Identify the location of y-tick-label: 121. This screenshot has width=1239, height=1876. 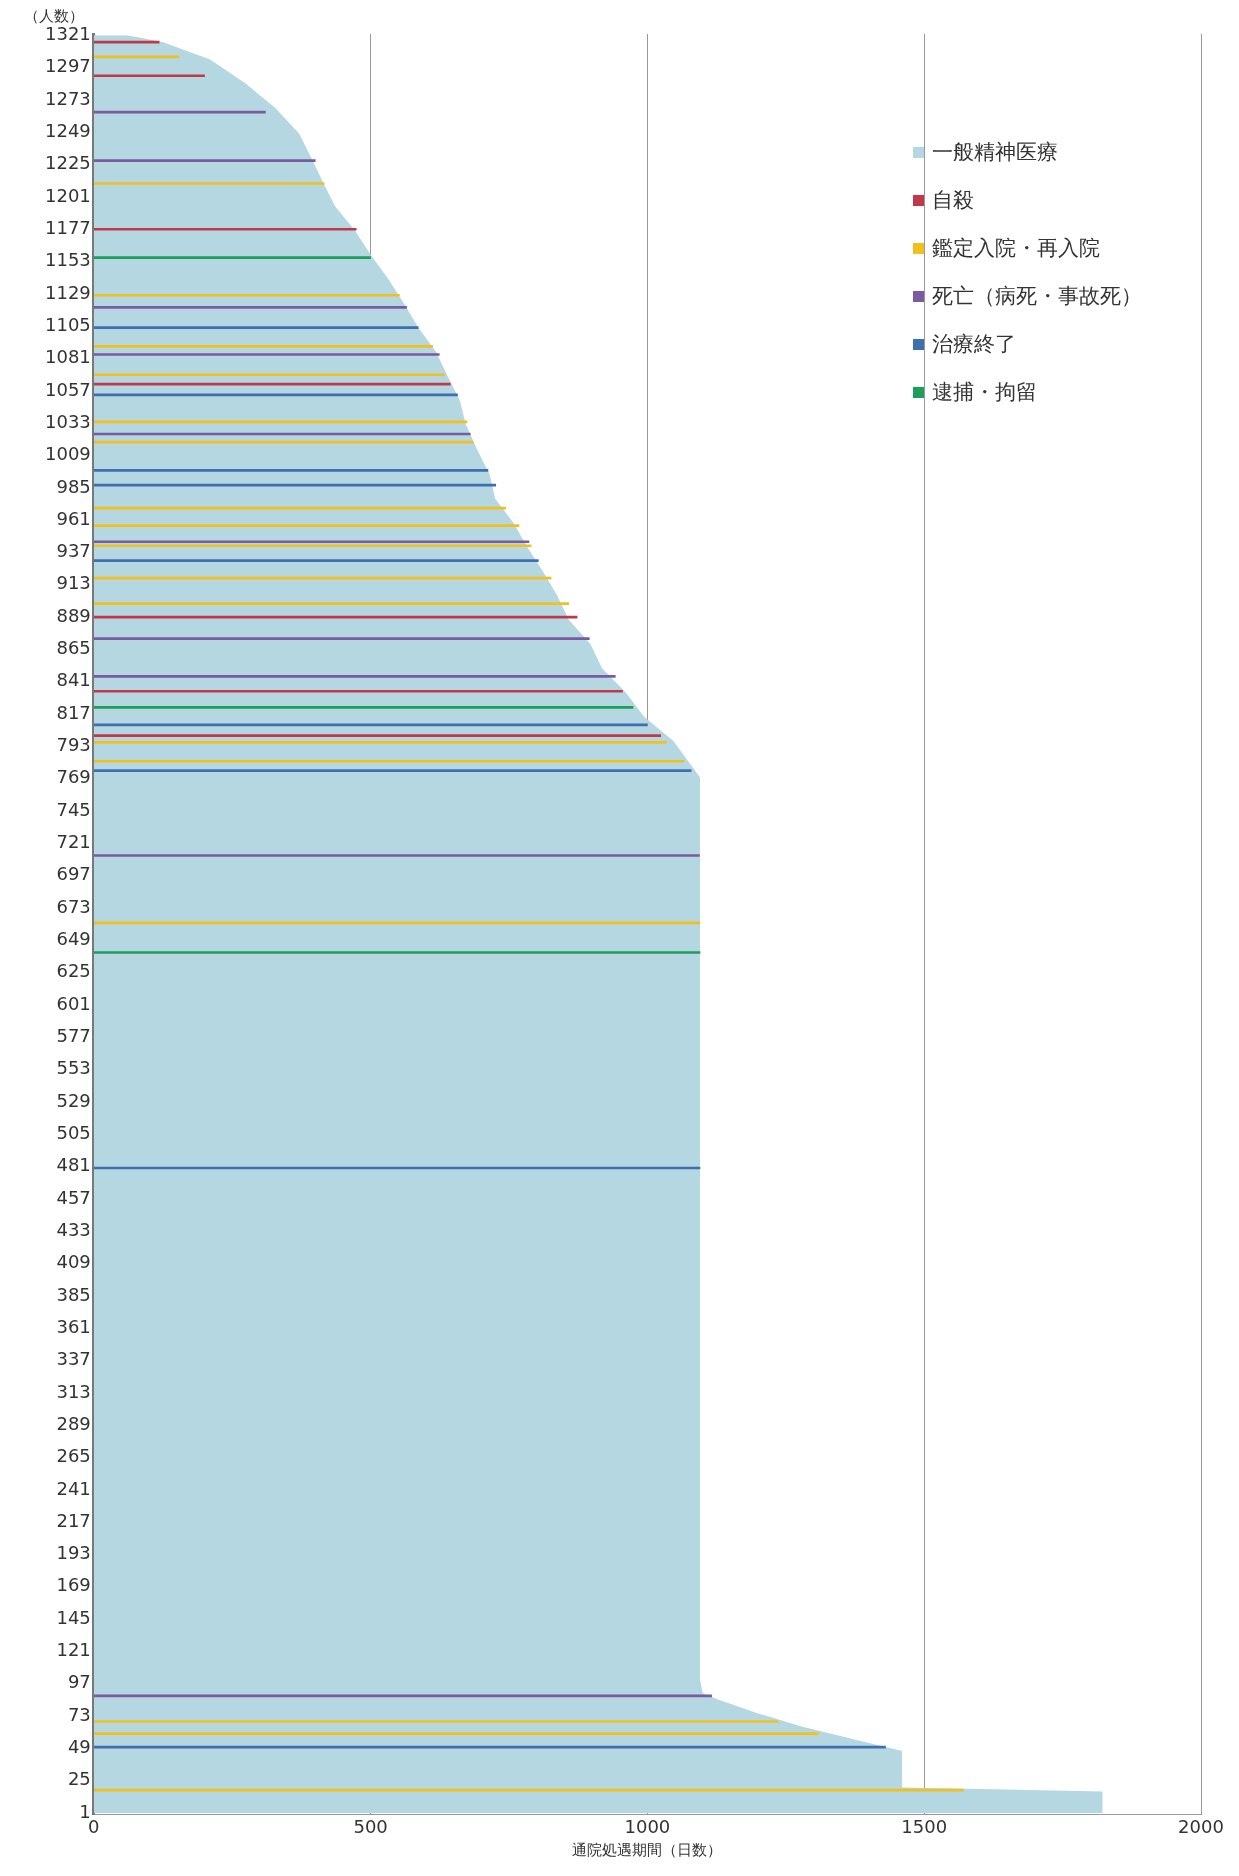
(73, 1650).